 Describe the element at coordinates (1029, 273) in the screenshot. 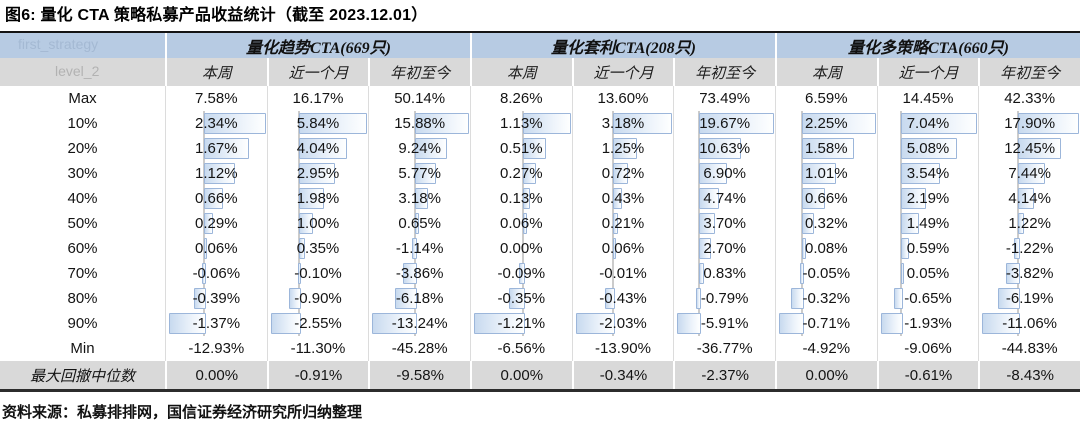

I see `value-cell: -3.82%` at that location.